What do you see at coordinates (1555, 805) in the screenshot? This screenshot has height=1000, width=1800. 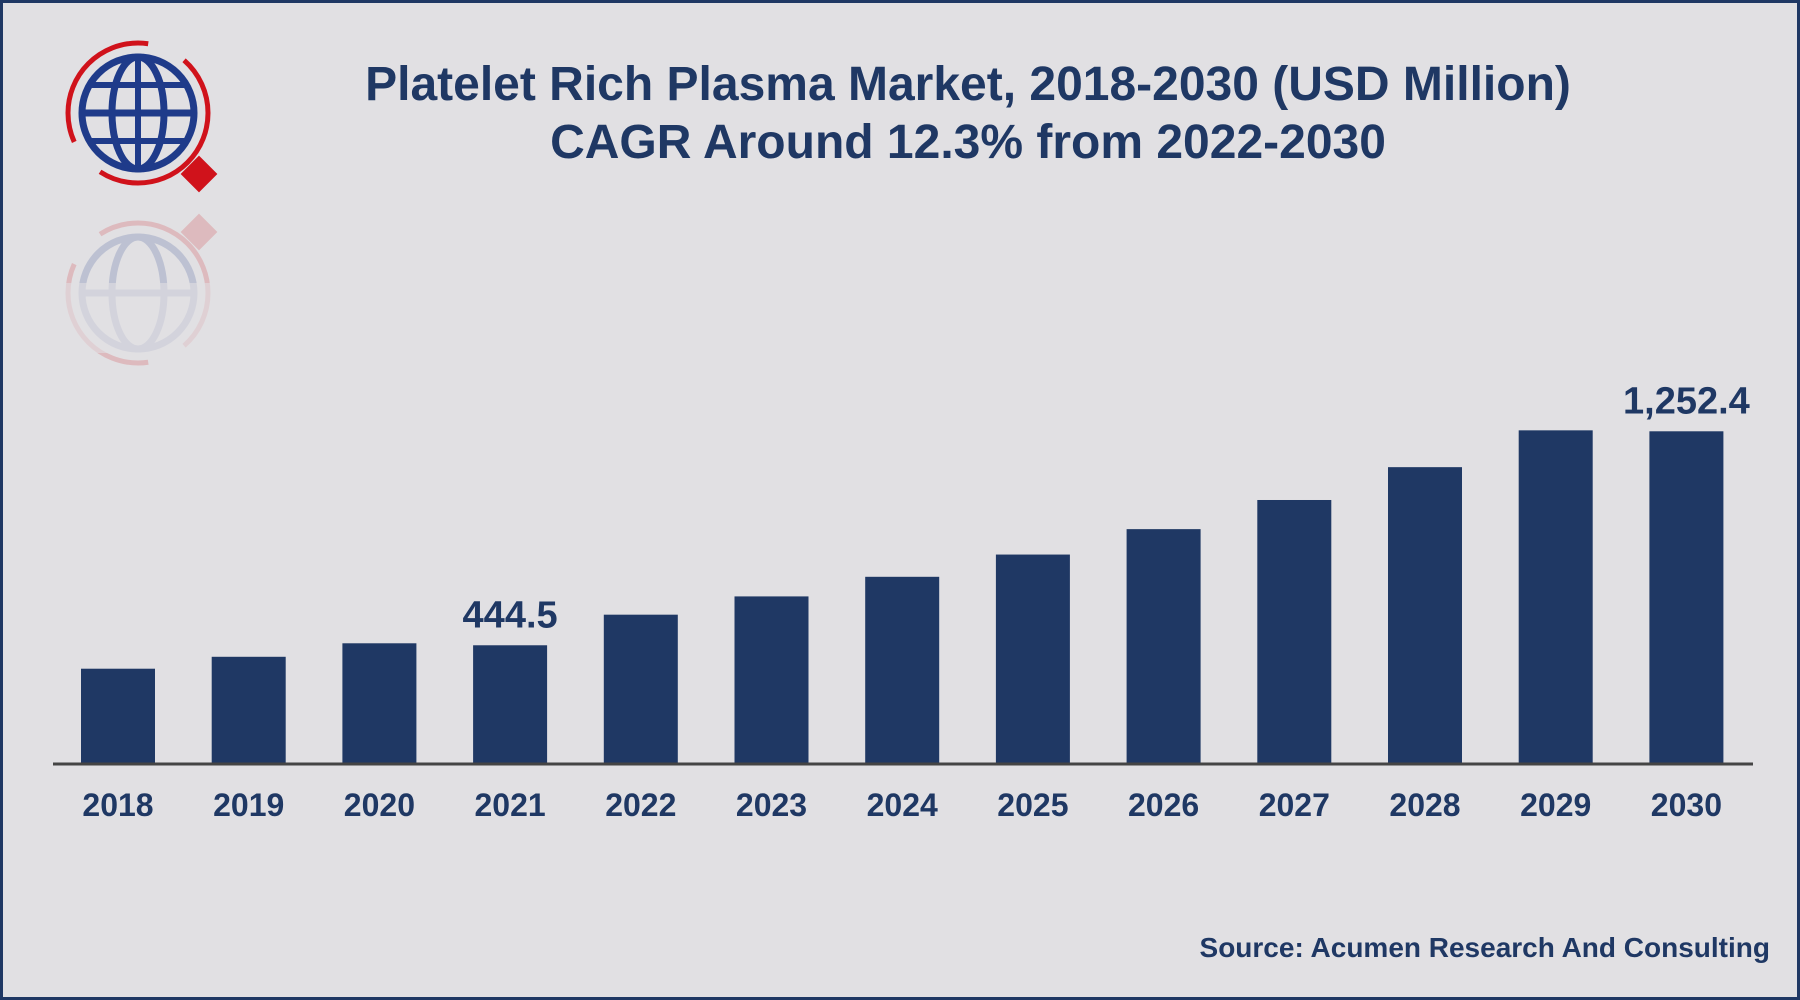 I see `x-tick-label-2029: 2029` at bounding box center [1555, 805].